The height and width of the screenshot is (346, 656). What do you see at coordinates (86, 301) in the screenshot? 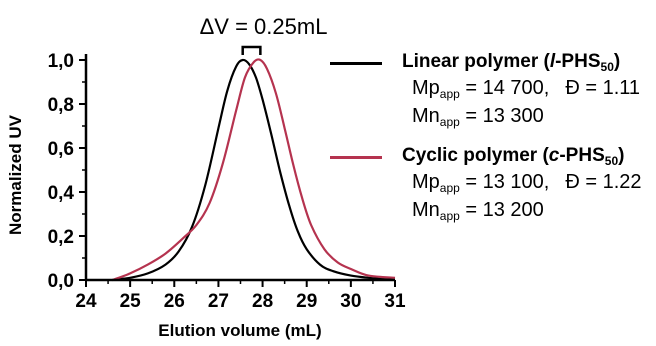
I see `x-tick-label: 24` at bounding box center [86, 301].